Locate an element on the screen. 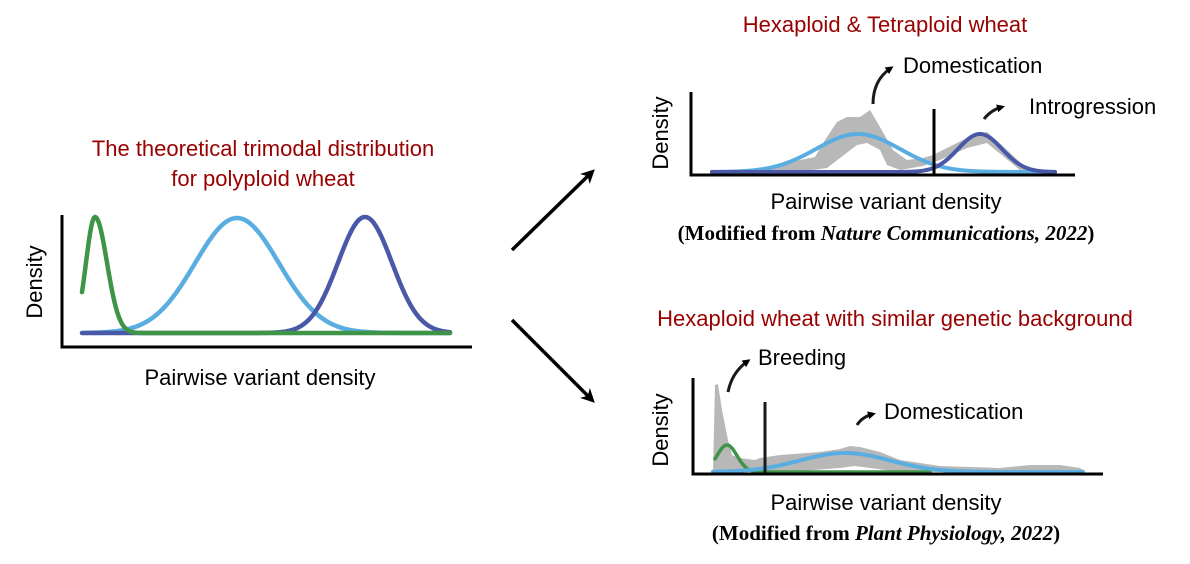 The height and width of the screenshot is (564, 1190). left-axes is located at coordinates (266, 282).